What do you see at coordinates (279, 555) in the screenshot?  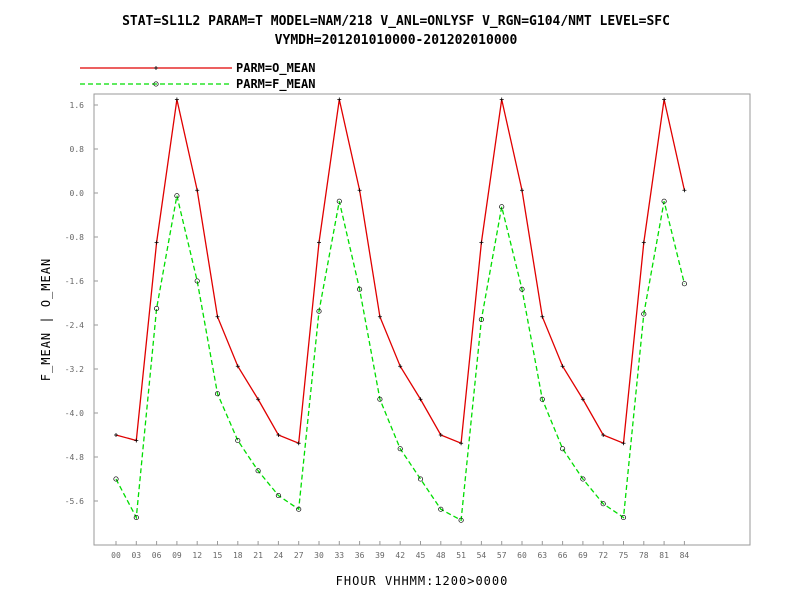 I see `x-tick-label: 24` at bounding box center [279, 555].